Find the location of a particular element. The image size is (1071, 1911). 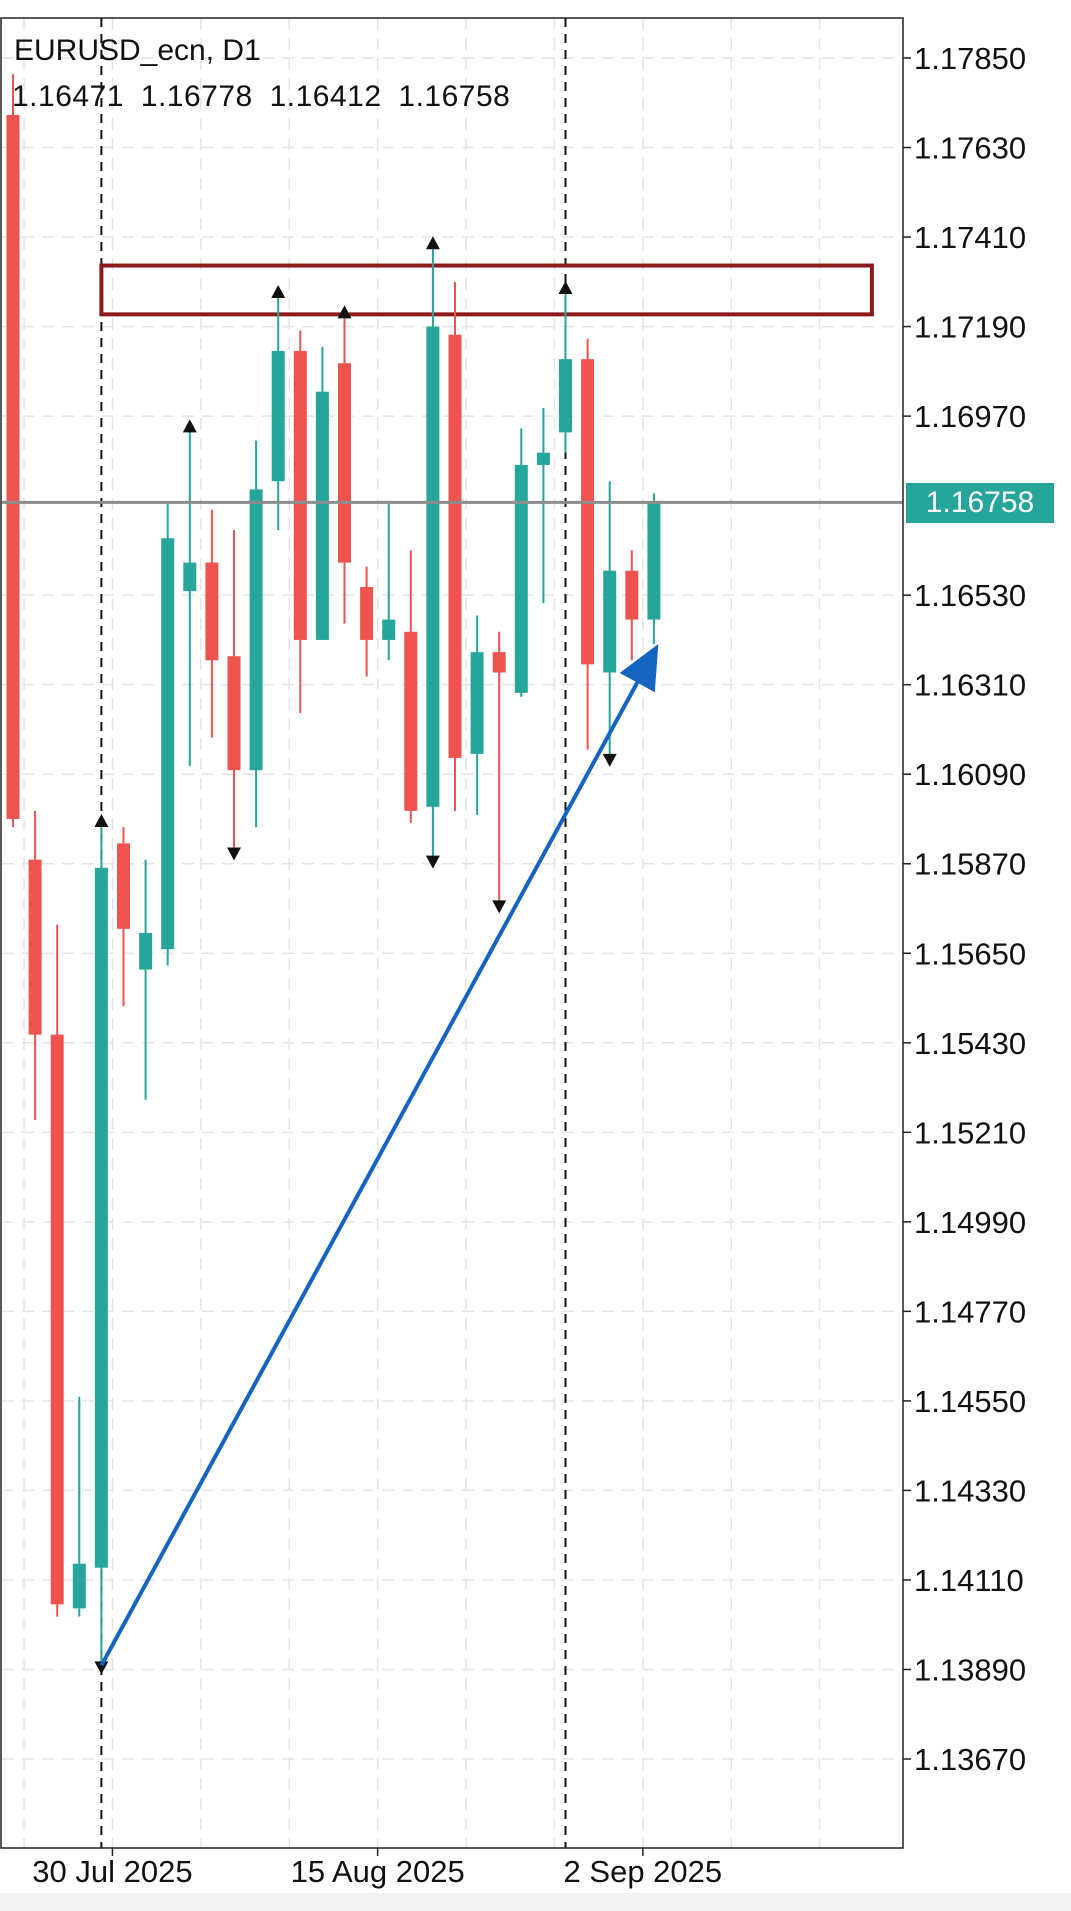

date-tick-label: 15 Aug 2025 is located at coordinates (378, 1871).